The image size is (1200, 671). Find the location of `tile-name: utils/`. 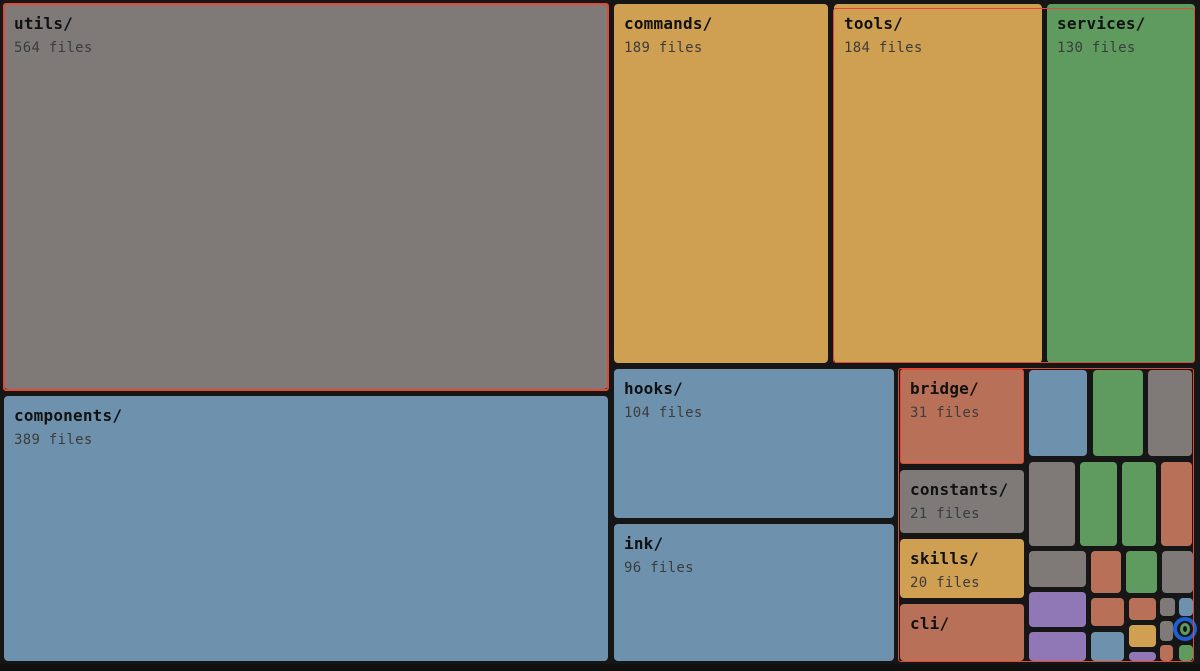

tile-name: utils/ is located at coordinates (43, 23).